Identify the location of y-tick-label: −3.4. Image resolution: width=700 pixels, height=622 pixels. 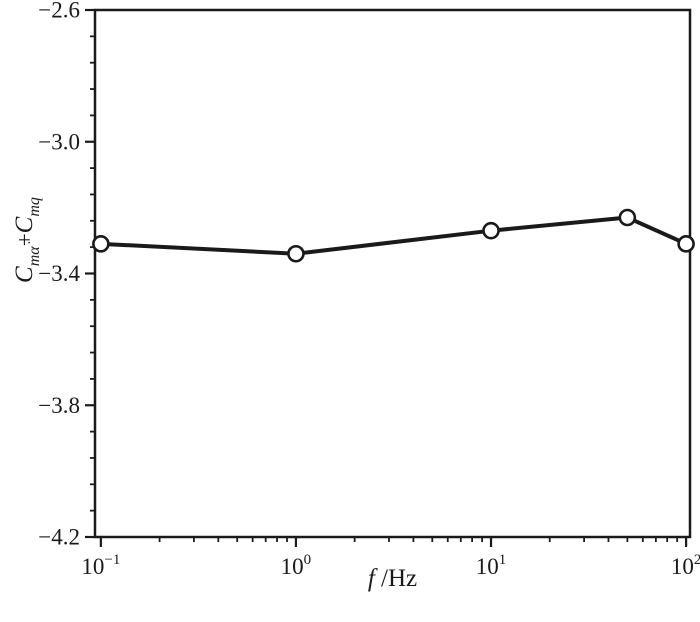
(59, 273).